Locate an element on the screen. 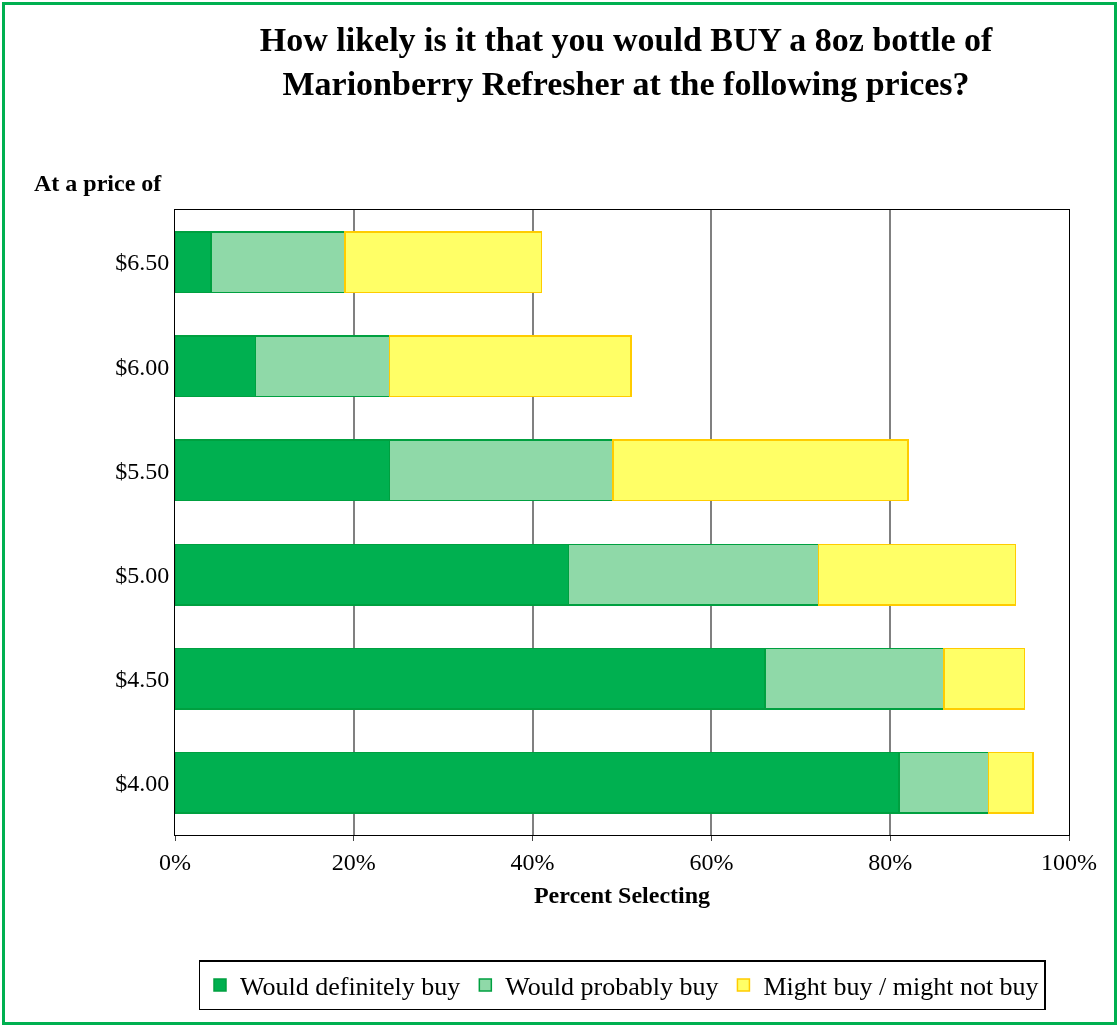 Image resolution: width=1117 pixels, height=1025 pixels. chart-title: How likely is it that you would BUY a 8oz bottle of Marionberry Refresher at the following prices? is located at coordinates (626, 61).